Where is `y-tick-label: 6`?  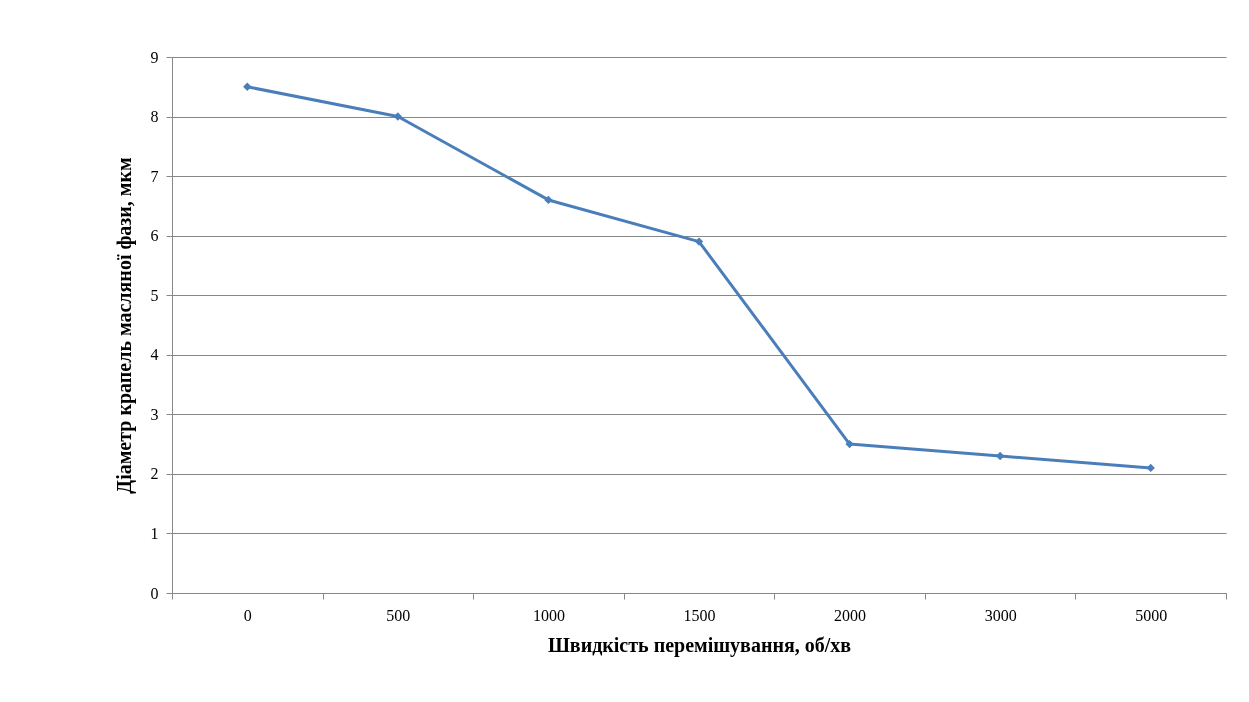 y-tick-label: 6 is located at coordinates (154, 236).